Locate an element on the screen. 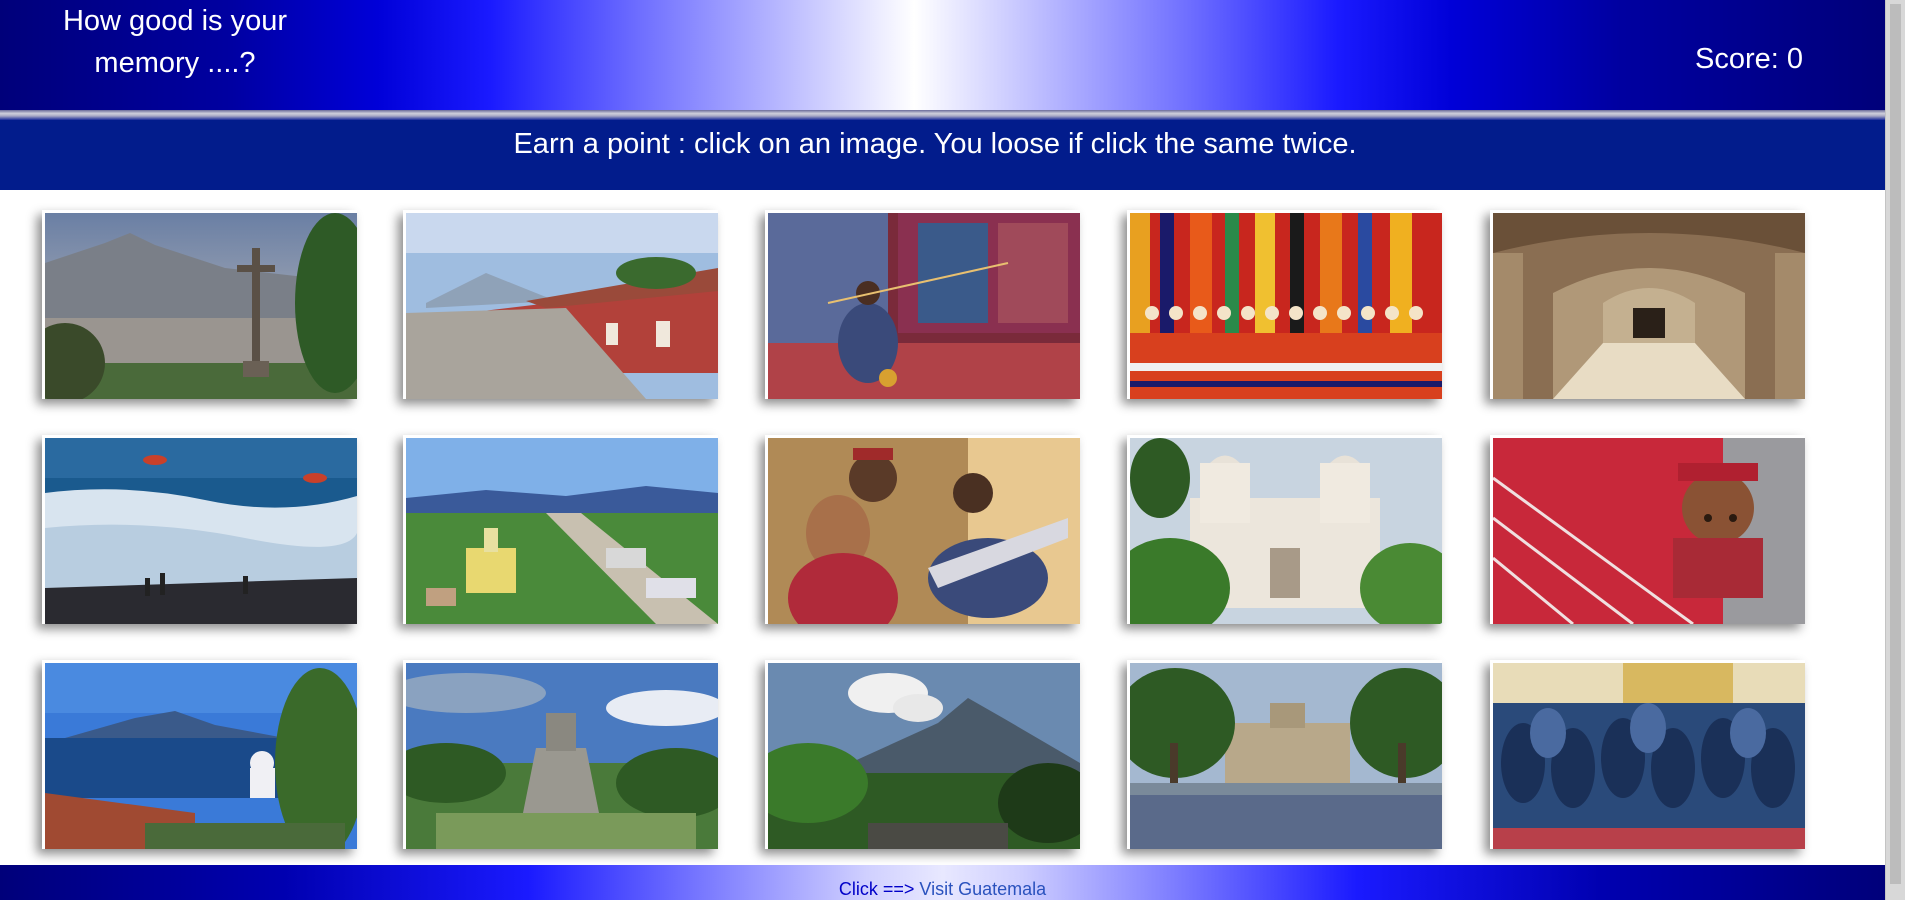 This screenshot has width=1905, height=900. beach-kites-image is located at coordinates (199, 529).